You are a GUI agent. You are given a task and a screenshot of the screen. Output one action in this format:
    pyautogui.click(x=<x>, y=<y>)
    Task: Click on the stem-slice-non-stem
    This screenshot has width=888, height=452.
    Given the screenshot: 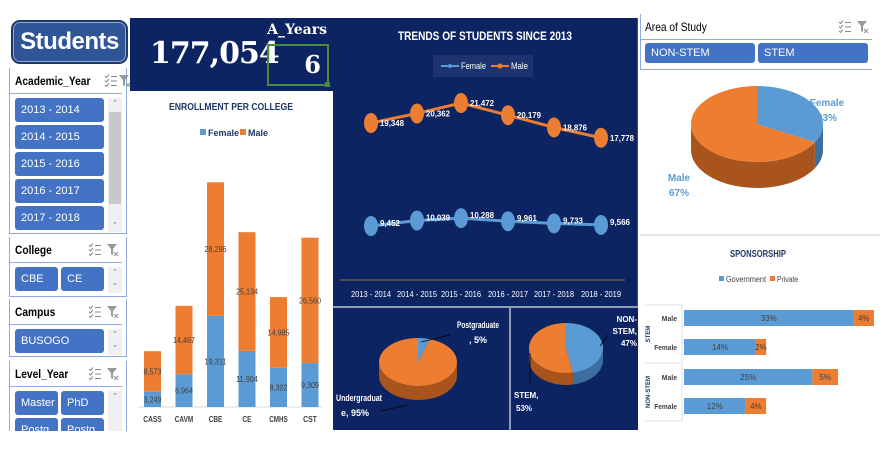 What is the action you would take?
    pyautogui.click(x=585, y=348)
    